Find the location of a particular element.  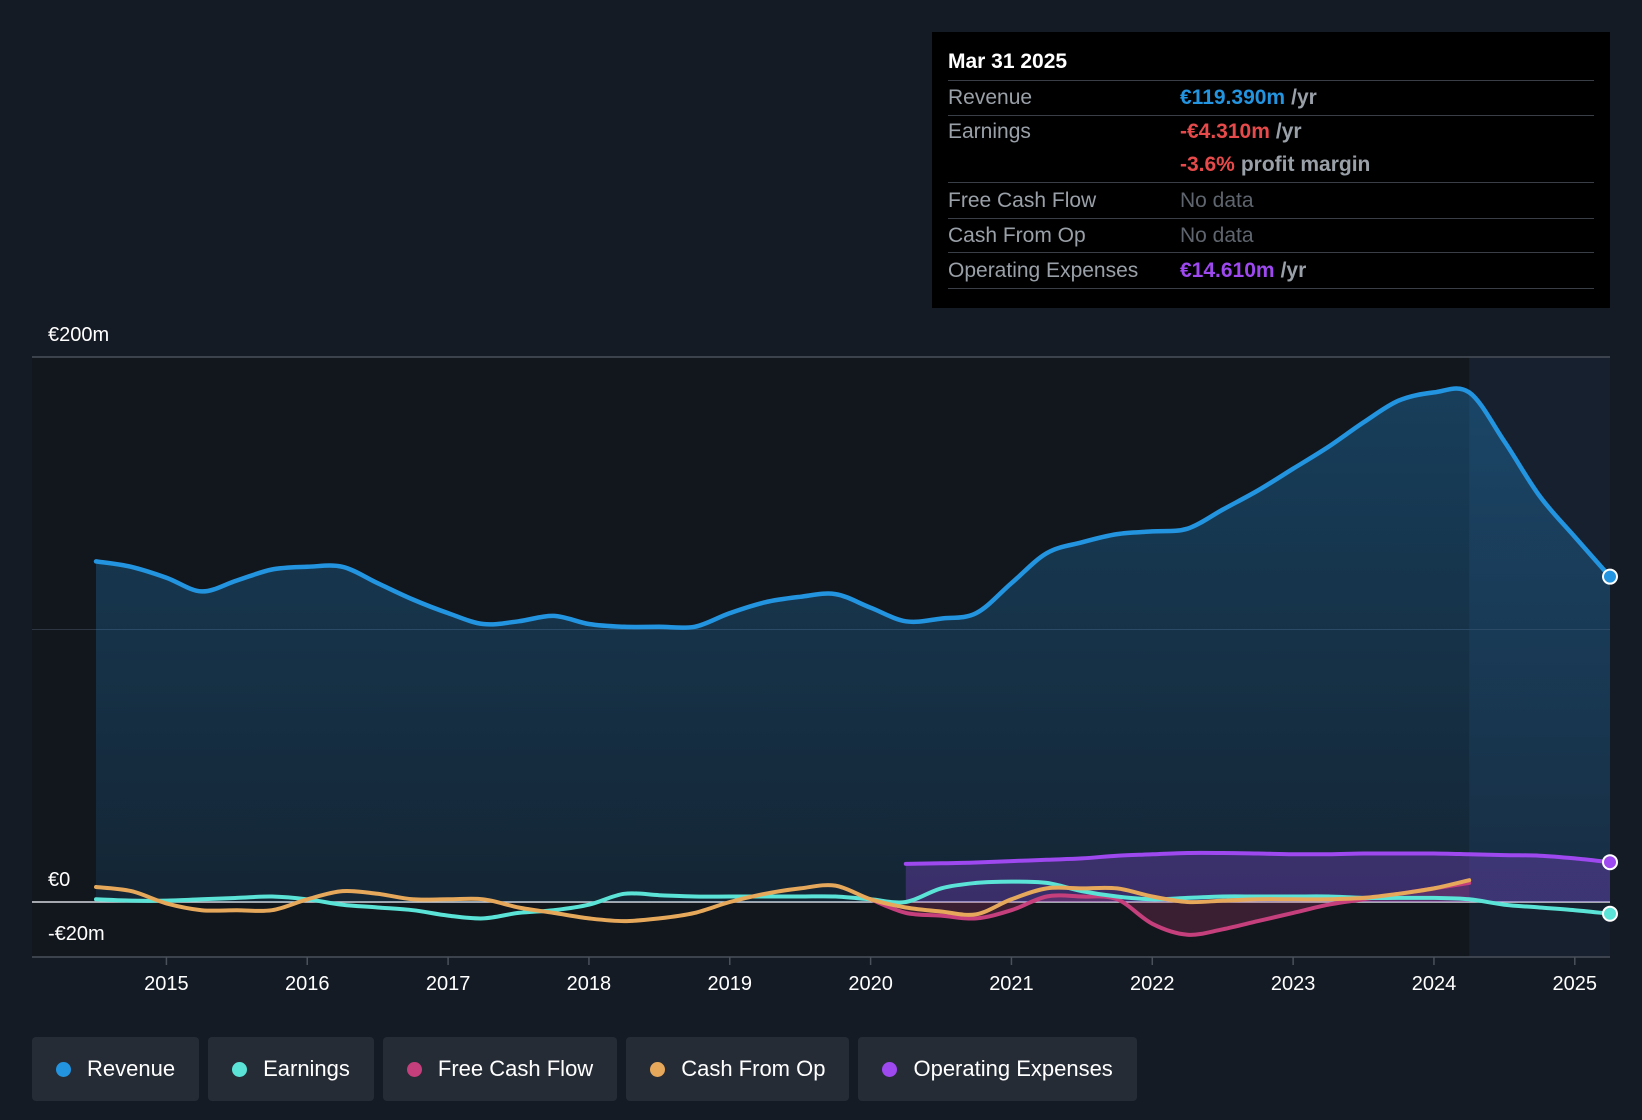

legend-item-operating-expenses: Operating Expenses is located at coordinates (997, 1069).